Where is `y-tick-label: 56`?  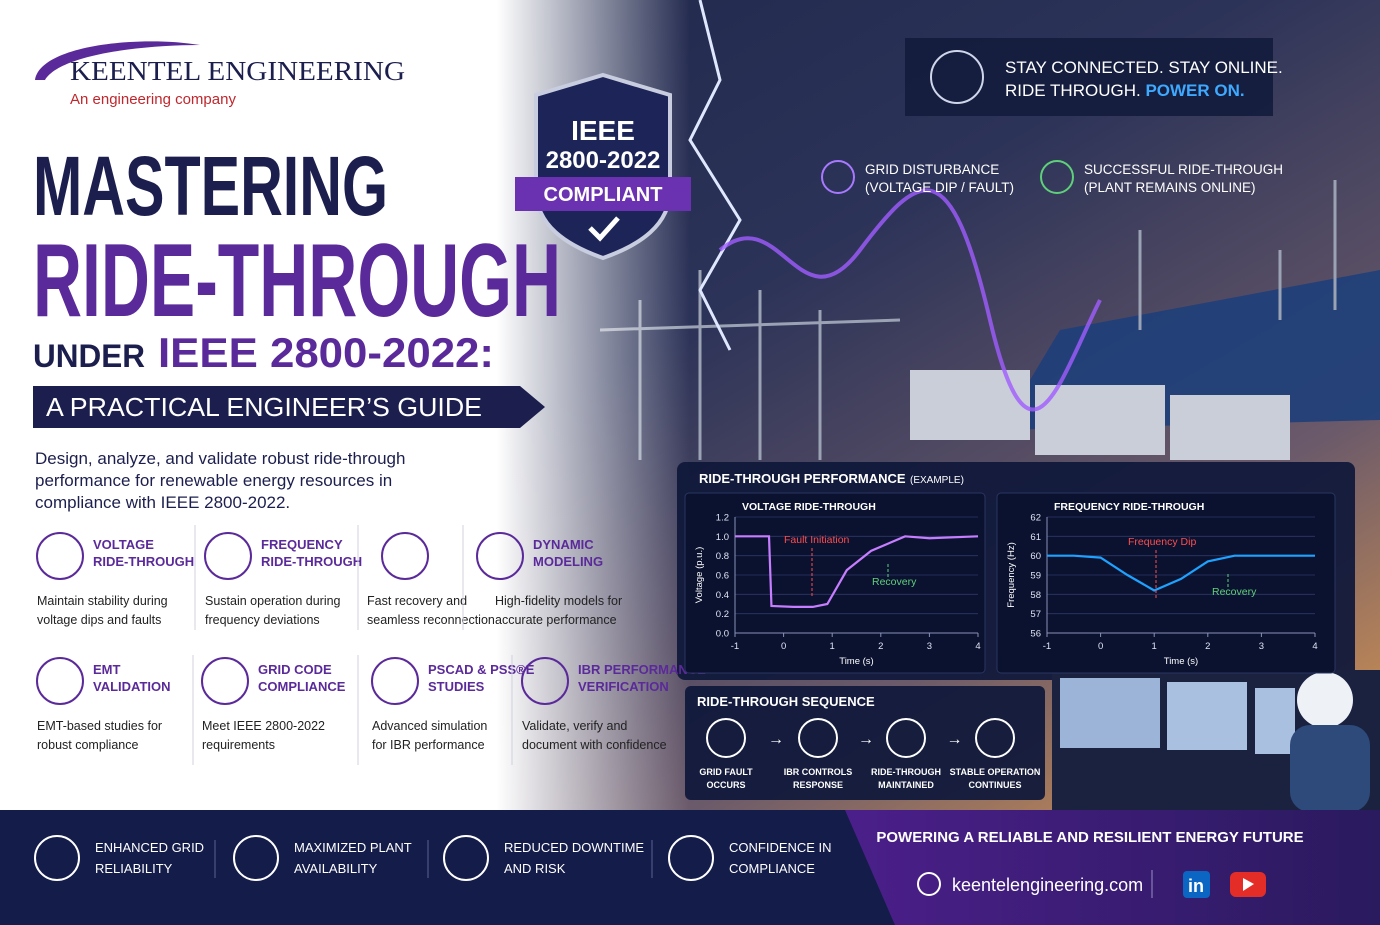 y-tick-label: 56 is located at coordinates (1035, 634).